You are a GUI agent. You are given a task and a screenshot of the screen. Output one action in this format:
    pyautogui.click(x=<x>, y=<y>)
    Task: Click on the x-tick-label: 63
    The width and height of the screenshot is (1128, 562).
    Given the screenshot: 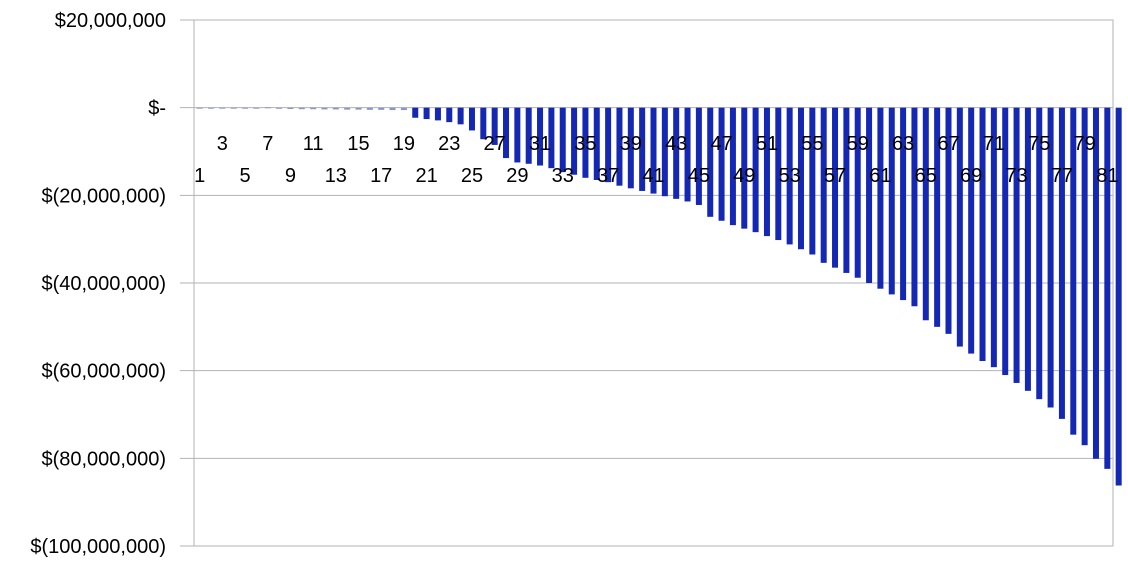 What is the action you would take?
    pyautogui.click(x=903, y=144)
    